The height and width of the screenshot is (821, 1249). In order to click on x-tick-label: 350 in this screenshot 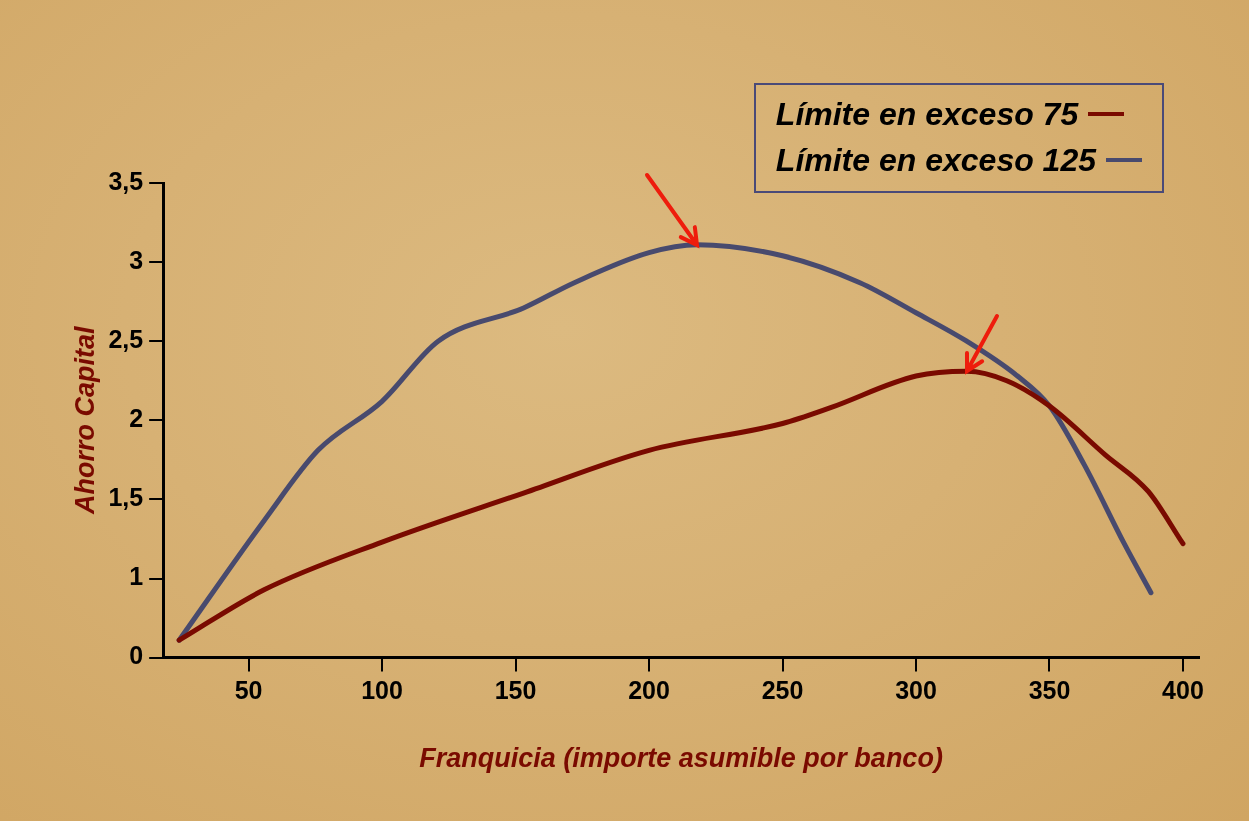, I will do `click(1049, 690)`.